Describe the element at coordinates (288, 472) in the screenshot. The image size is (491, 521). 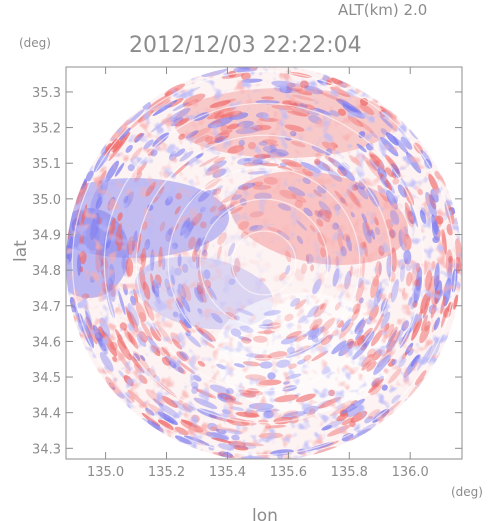
I see `x-tick-label: 135.6` at that location.